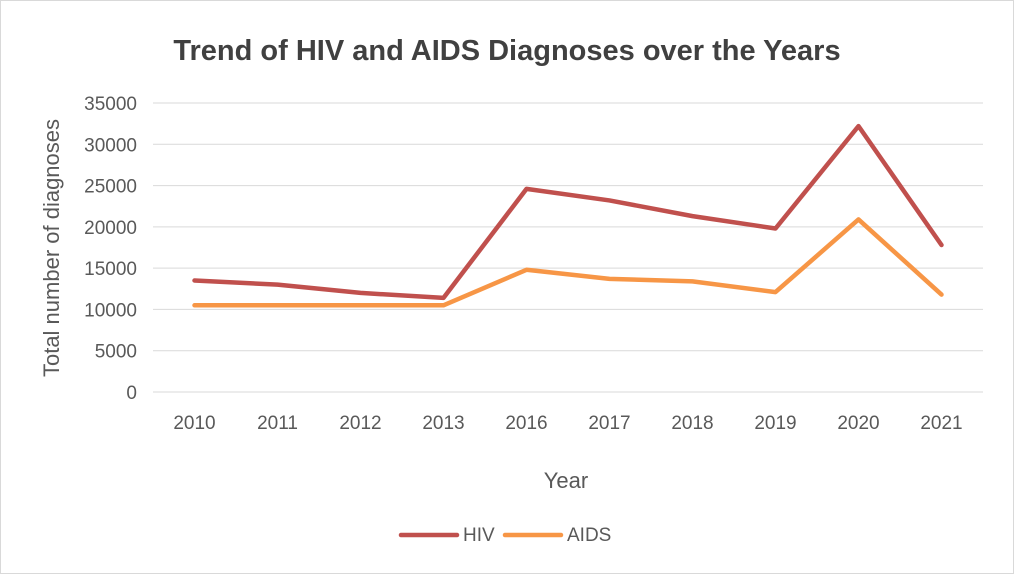 This screenshot has height=574, width=1014. Describe the element at coordinates (110, 249) in the screenshot. I see `y-tick-labels: 0 5000 10000 15000 20000 25000 30000 35000` at that location.